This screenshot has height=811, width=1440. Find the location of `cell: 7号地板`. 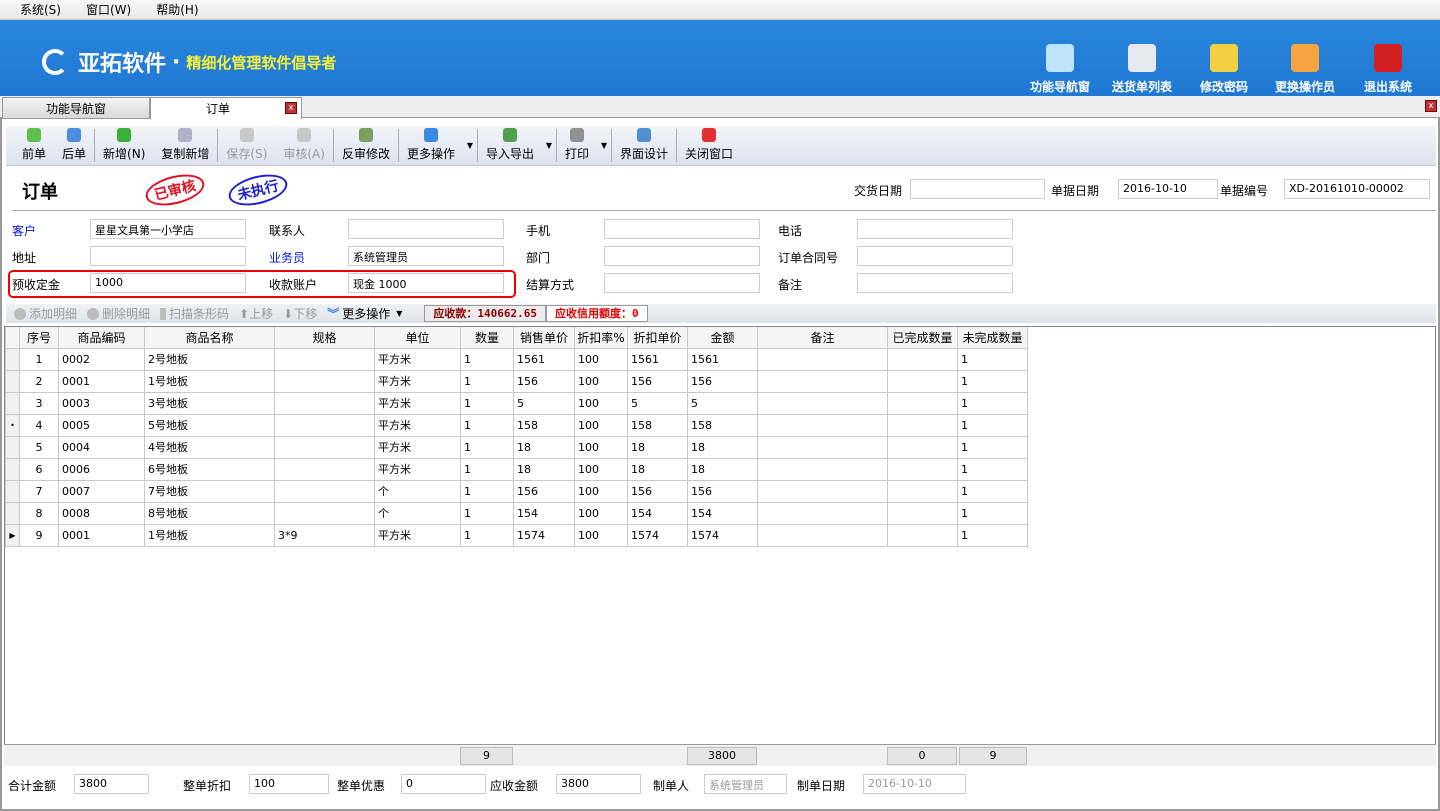

cell: 7号地板 is located at coordinates (209, 491).